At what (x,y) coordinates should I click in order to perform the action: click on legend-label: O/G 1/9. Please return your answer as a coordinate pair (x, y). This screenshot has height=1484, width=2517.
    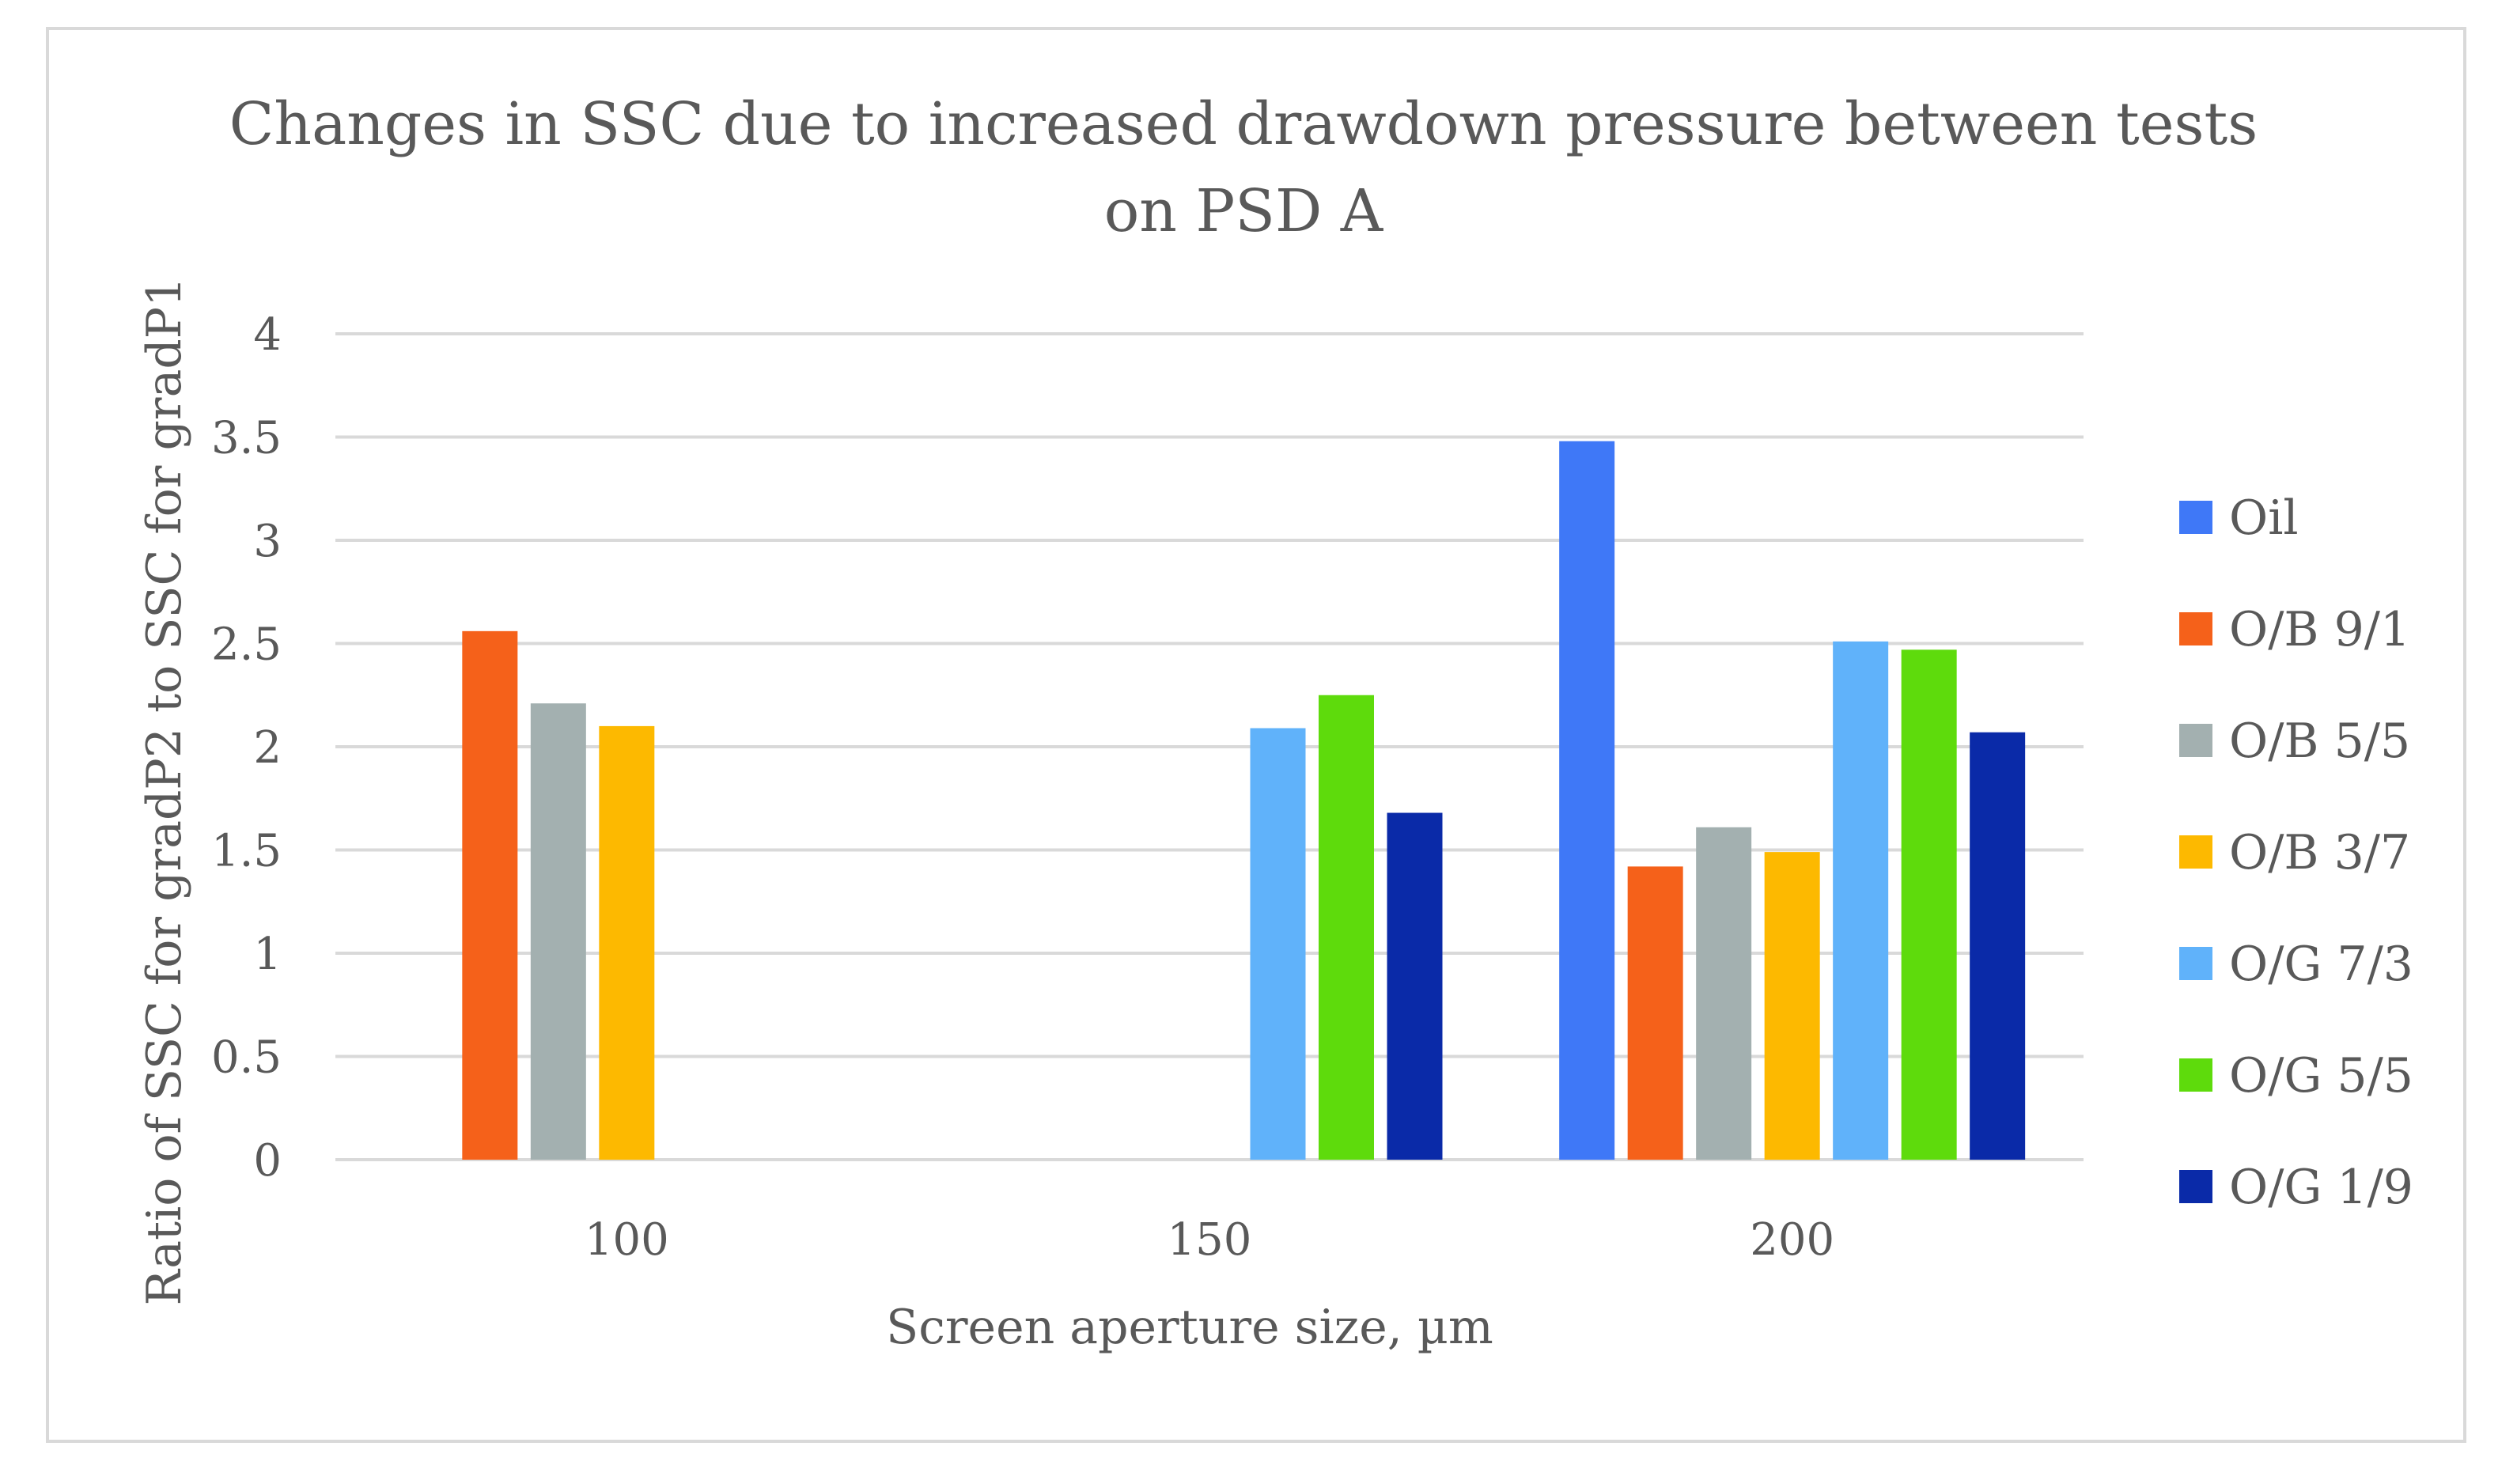
    Looking at the image, I should click on (2321, 1187).